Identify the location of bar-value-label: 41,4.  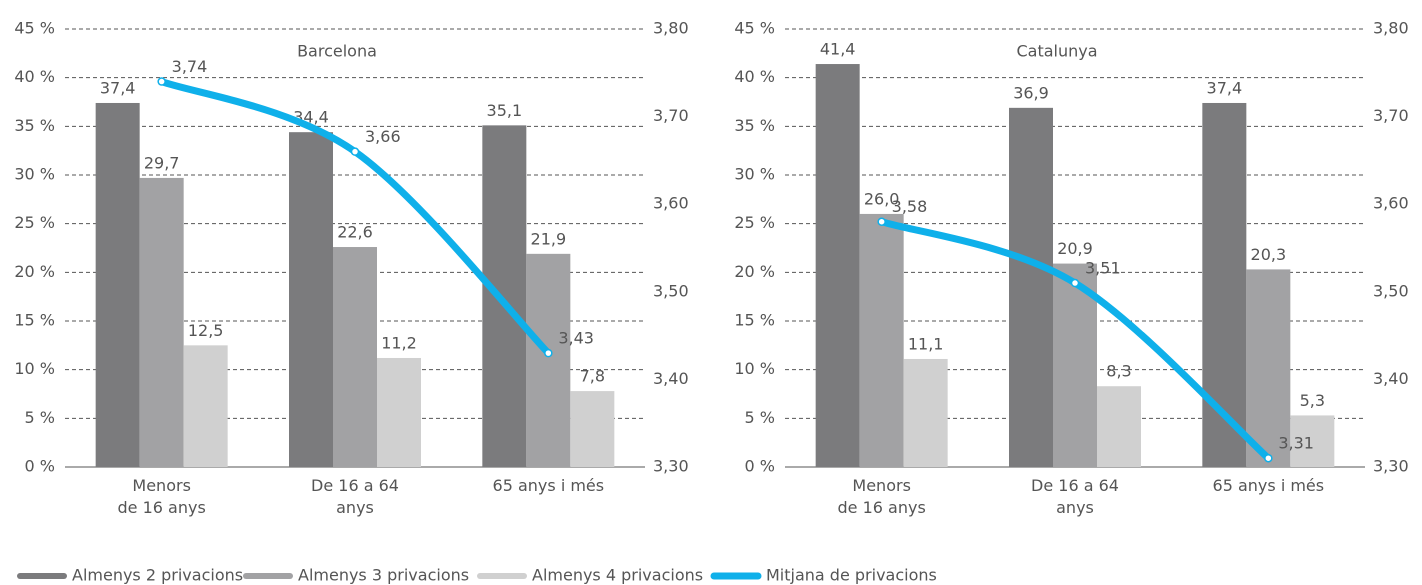
(838, 49).